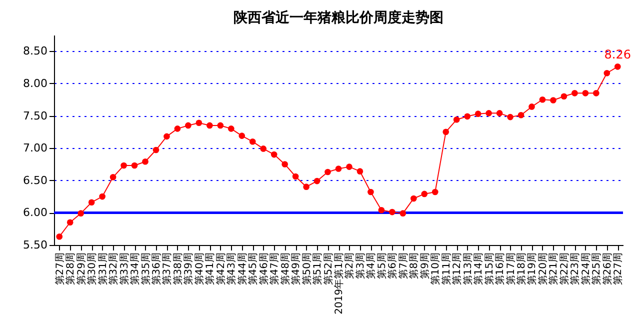 This screenshot has width=638, height=323. Describe the element at coordinates (114, 269) in the screenshot. I see `x-tick-label: 第32周` at that location.